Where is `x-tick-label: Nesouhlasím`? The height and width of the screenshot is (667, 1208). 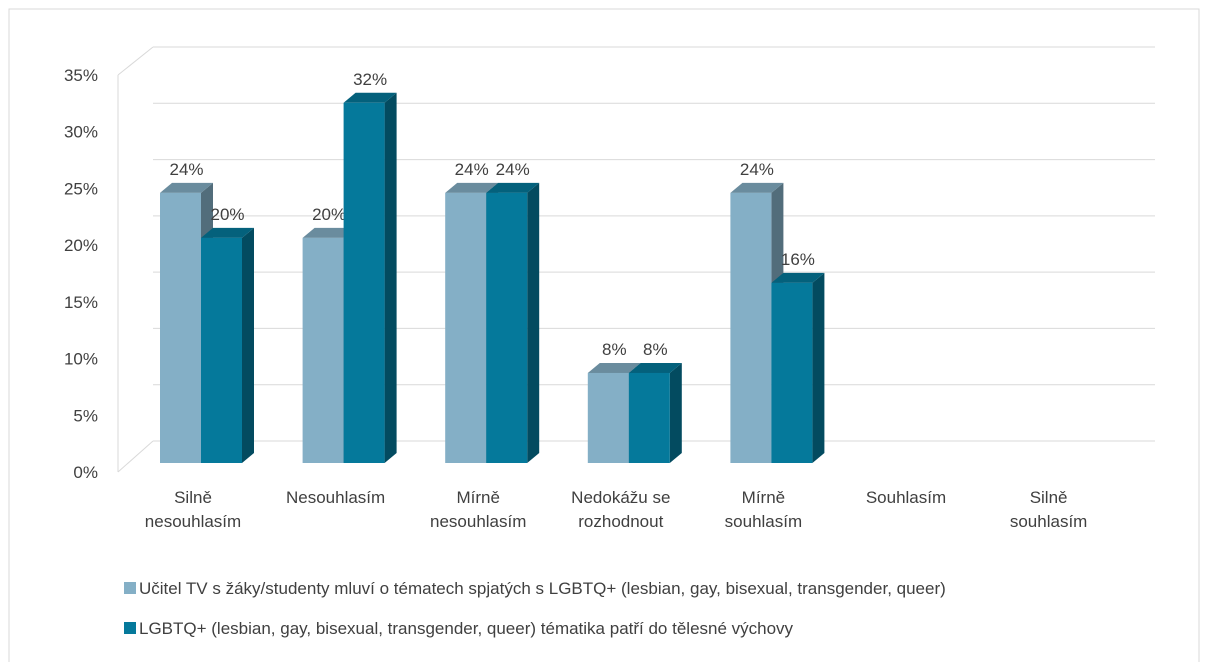 x-tick-label: Nesouhlasím is located at coordinates (335, 497).